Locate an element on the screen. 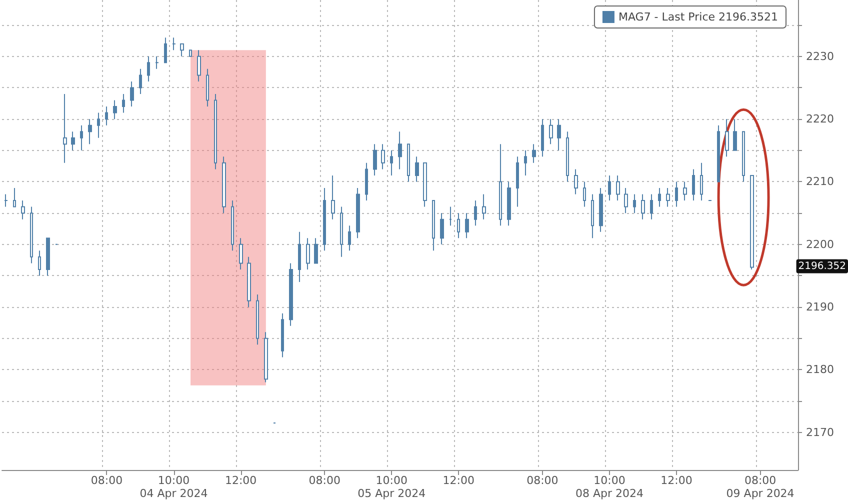  y-tick-label: 2220 is located at coordinates (820, 119).